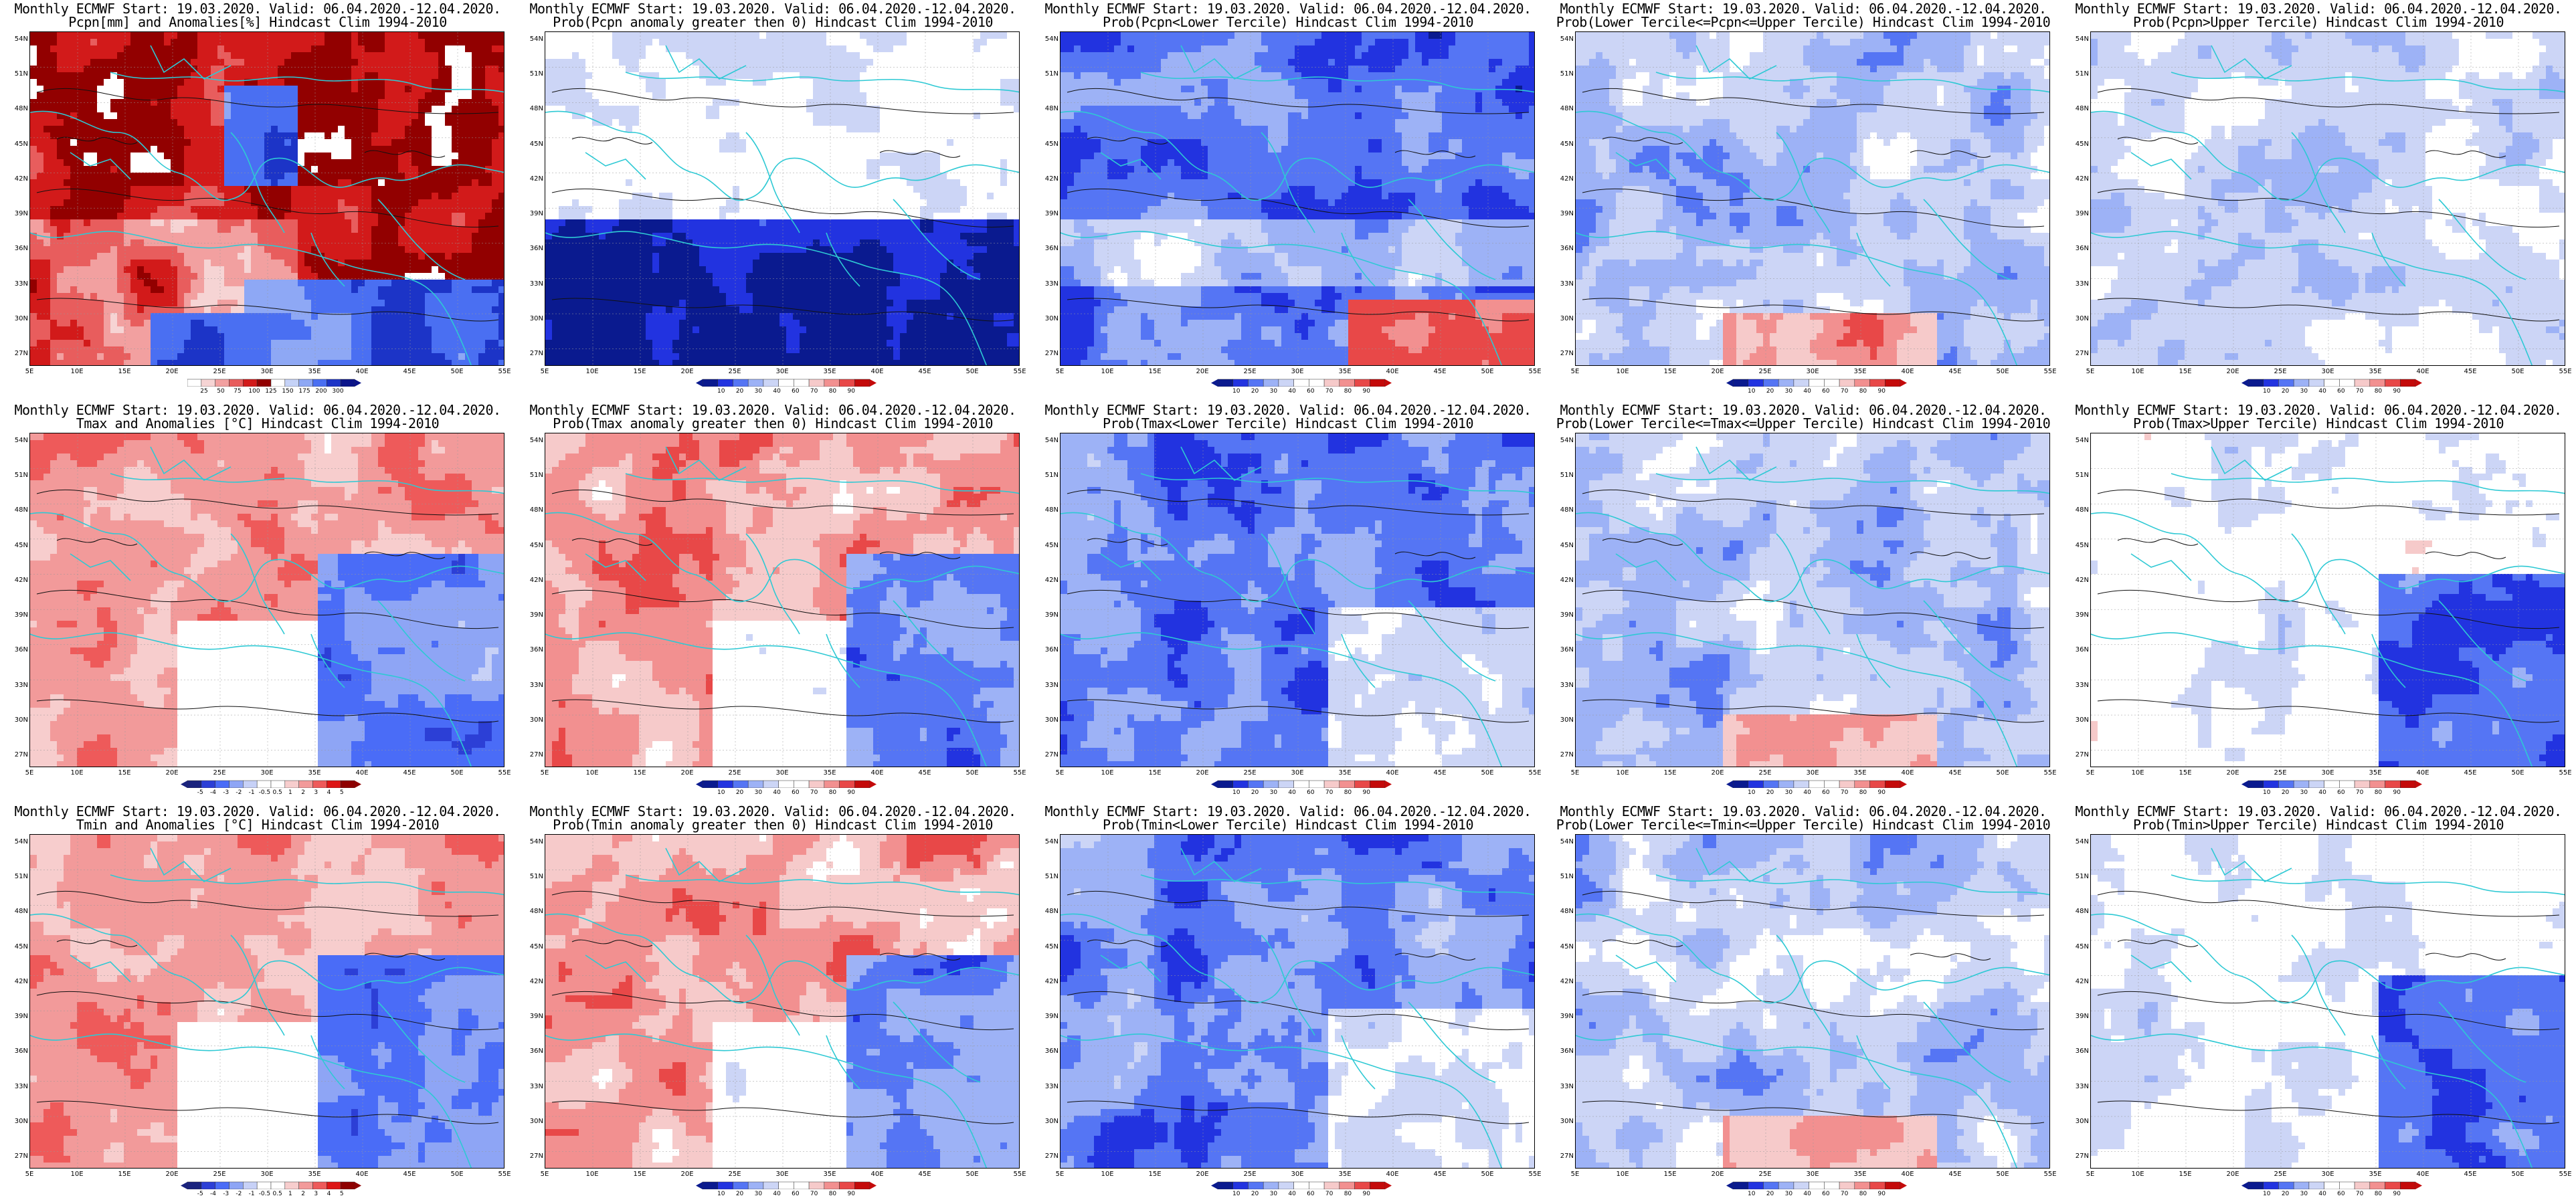 This screenshot has height=1204, width=2576. Describe the element at coordinates (2079, 580) in the screenshot. I see `lat-label: 42N` at that location.